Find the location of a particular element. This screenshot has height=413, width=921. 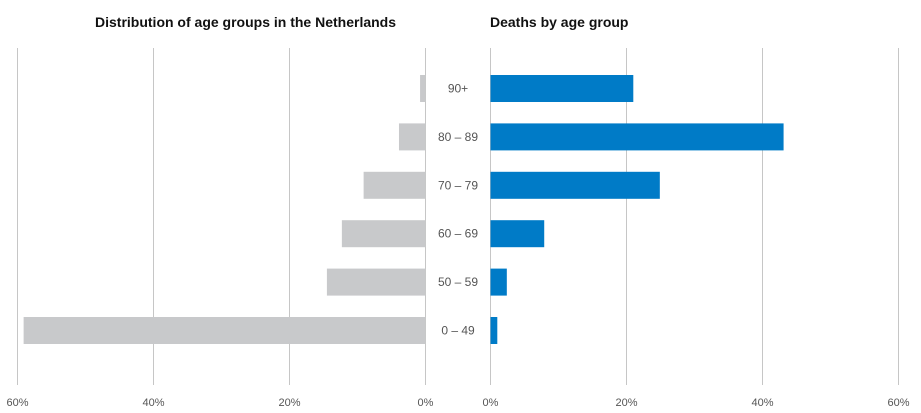

right-tick-label: 20% is located at coordinates (626, 403).